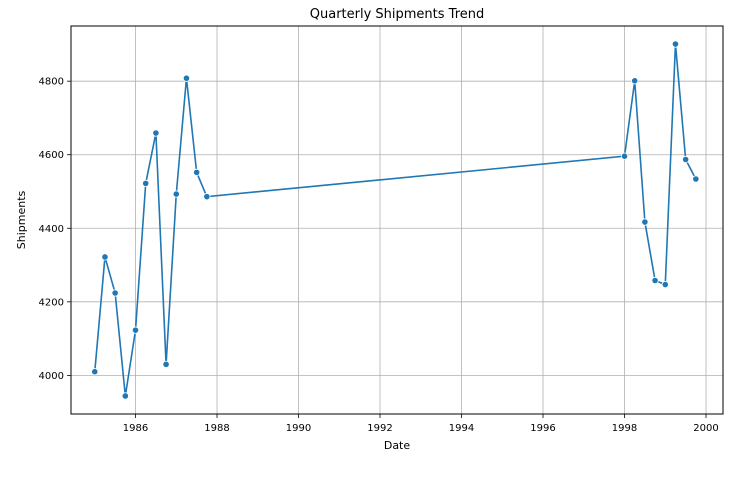 The width and height of the screenshot is (740, 477). I want to click on y-axis-label: Shipments, so click(21, 219).